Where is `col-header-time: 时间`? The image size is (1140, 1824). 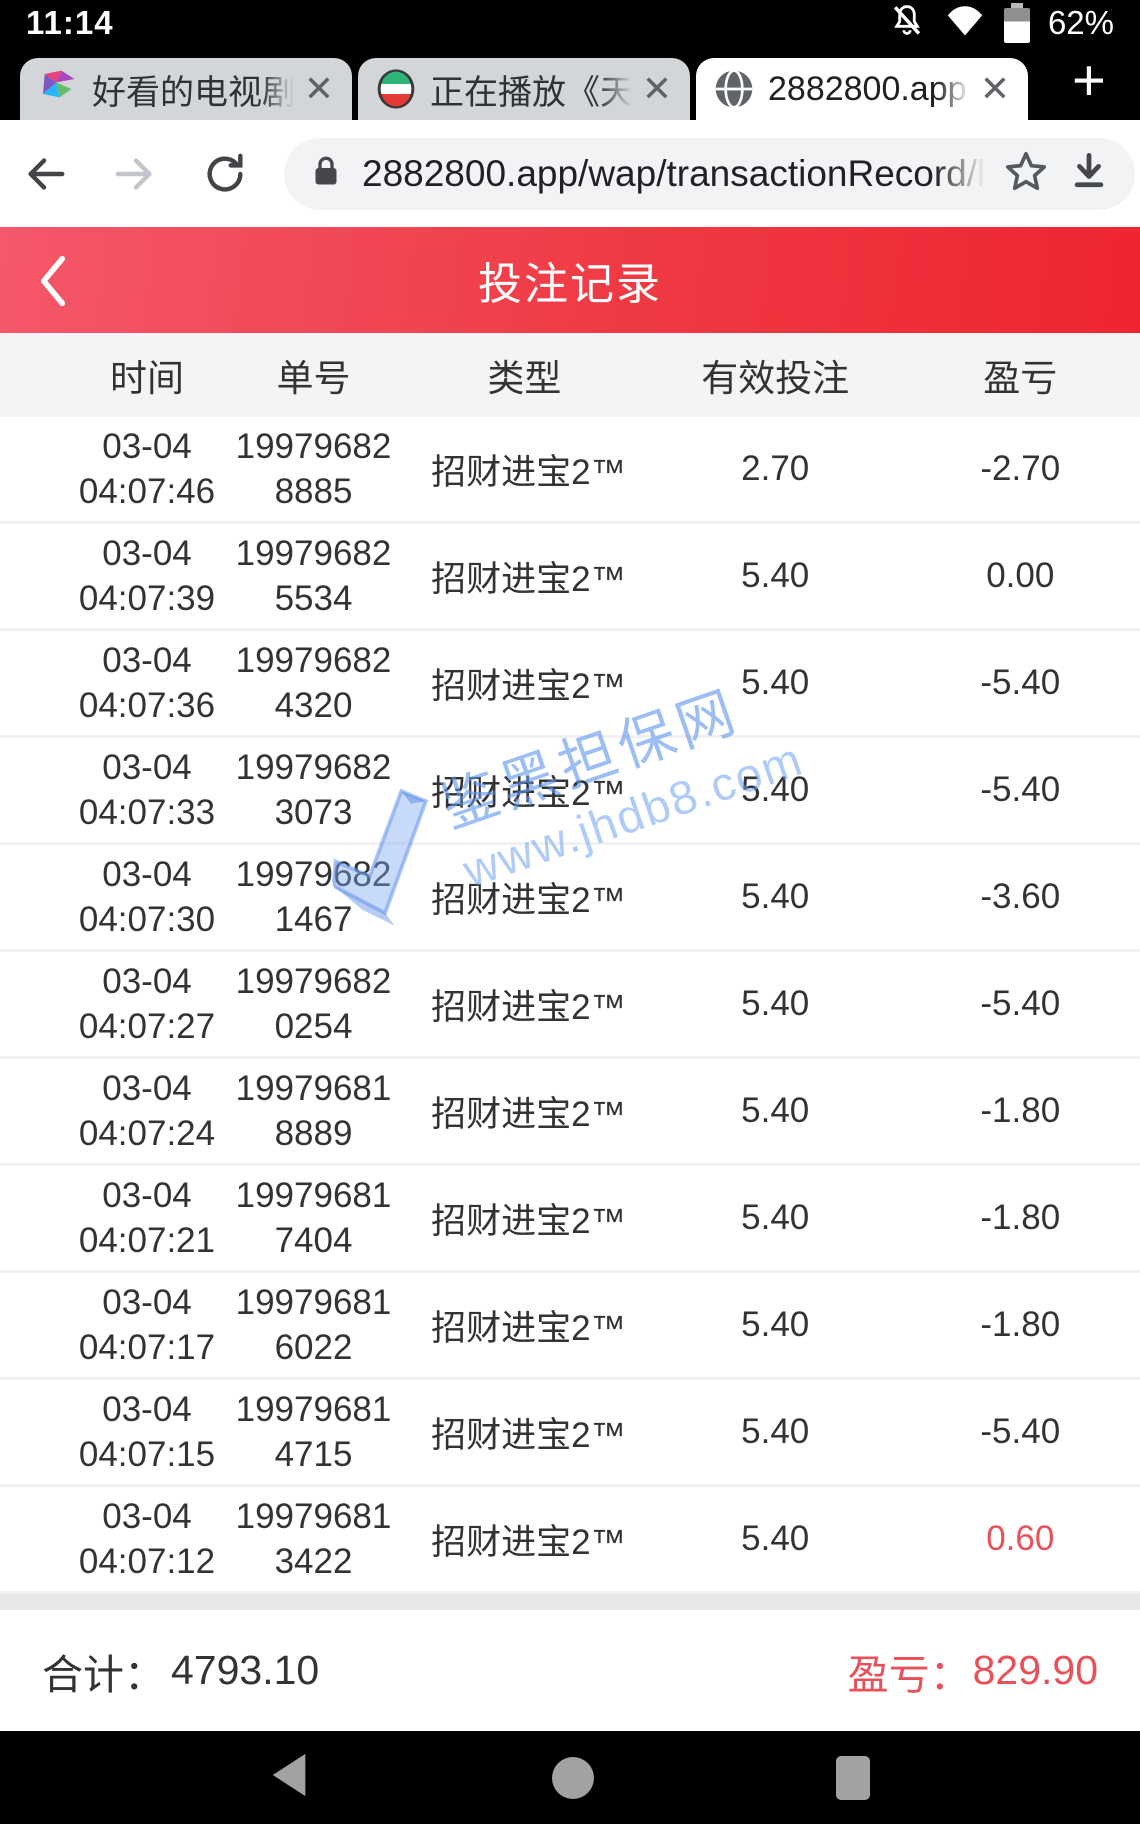 col-header-time: 时间 is located at coordinates (147, 378).